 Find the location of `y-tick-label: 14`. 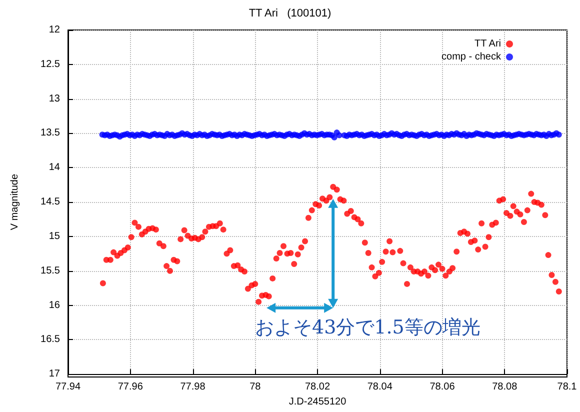

y-tick-label: 14 is located at coordinates (54, 168).